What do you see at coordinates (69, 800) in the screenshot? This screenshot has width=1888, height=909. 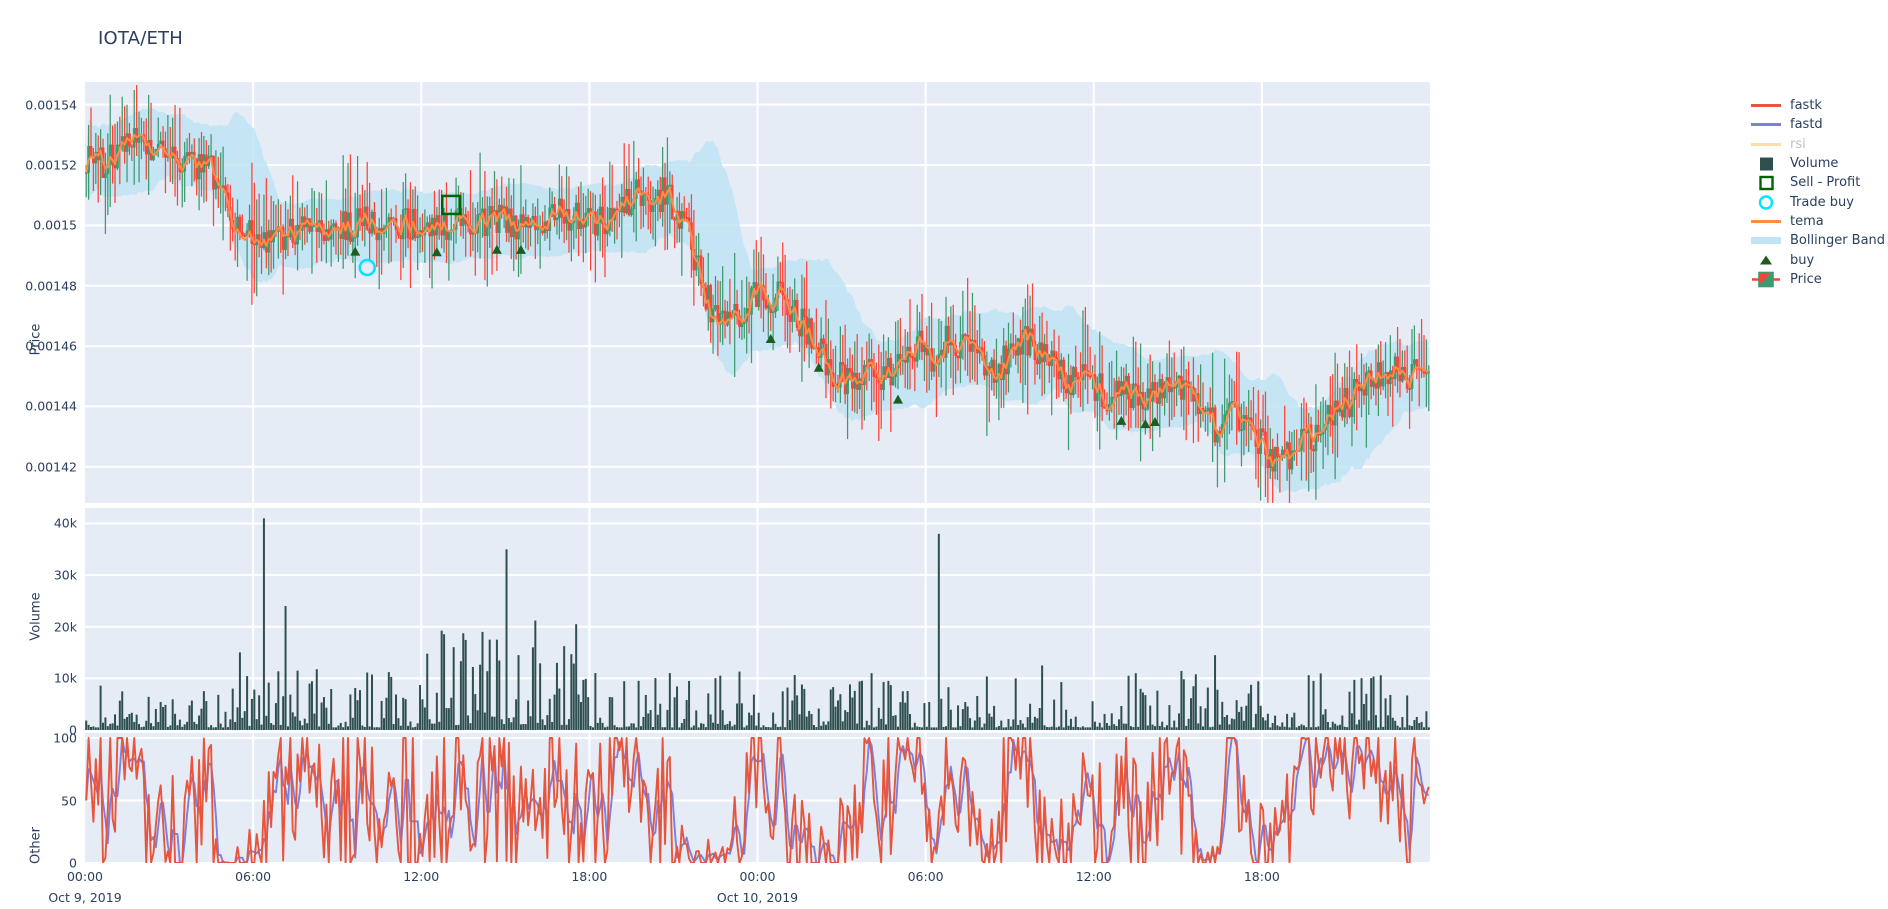 I see `other-yticks-label: 50` at bounding box center [69, 800].